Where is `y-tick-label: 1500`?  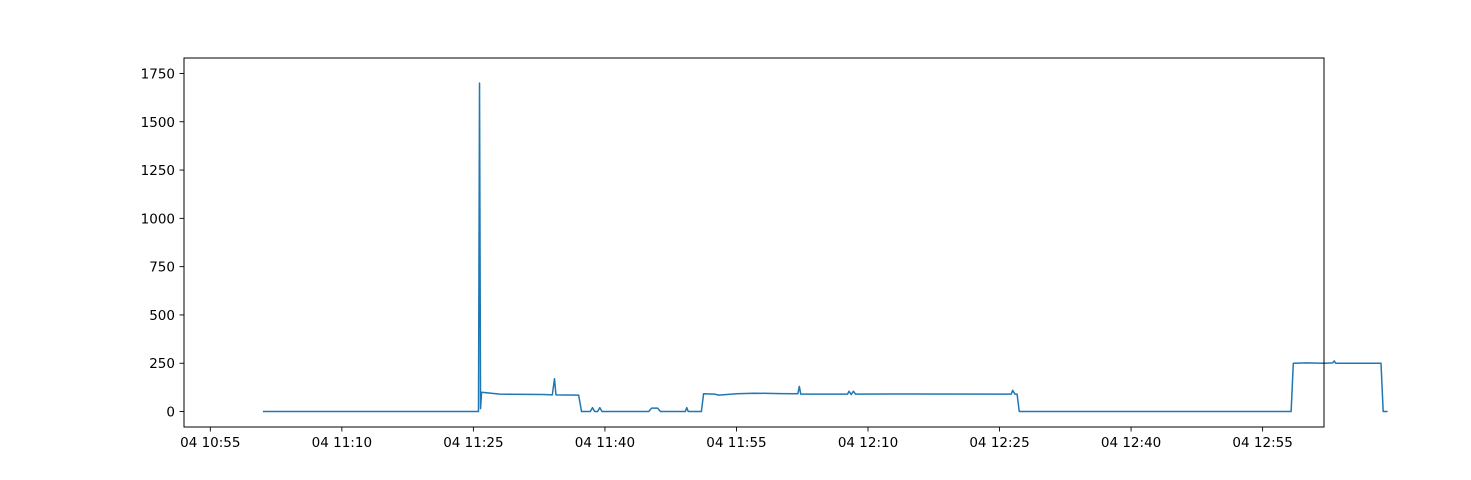 y-tick-label: 1500 is located at coordinates (158, 123).